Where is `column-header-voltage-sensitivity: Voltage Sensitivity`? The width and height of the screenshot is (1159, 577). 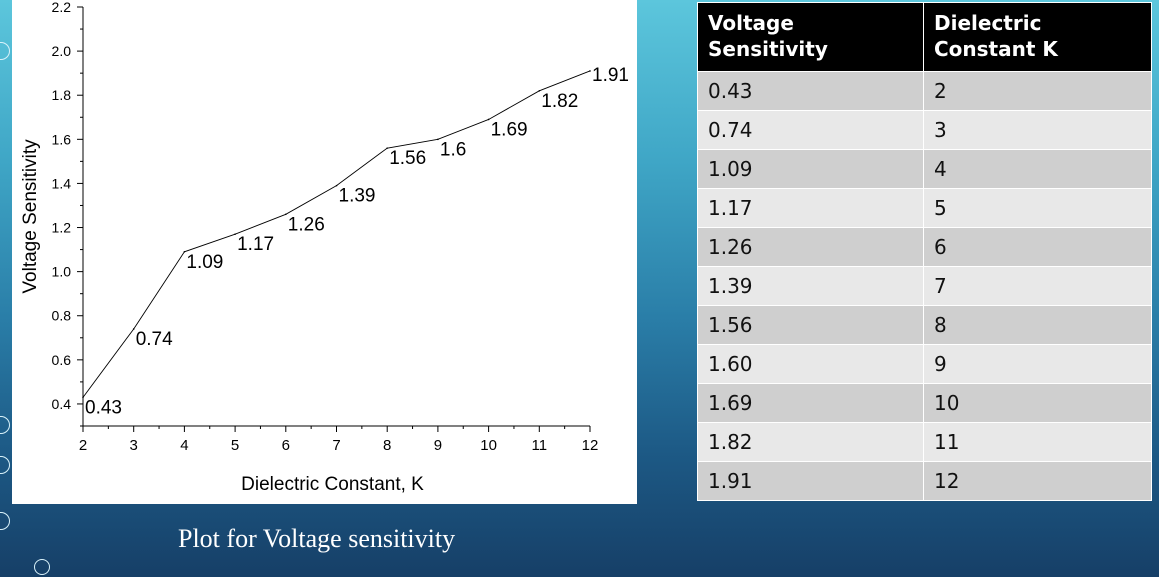
column-header-voltage-sensitivity: Voltage Sensitivity is located at coordinates (810, 37).